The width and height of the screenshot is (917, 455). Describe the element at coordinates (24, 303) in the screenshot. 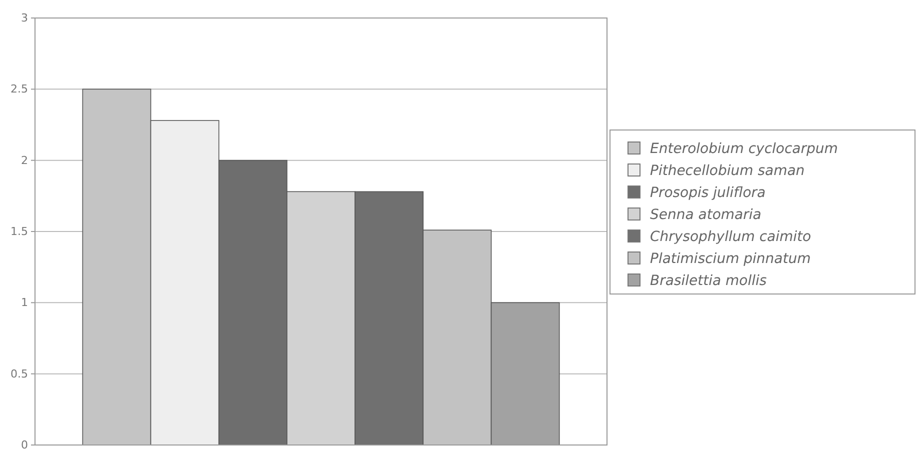

I see `y-tick-label: 1` at that location.